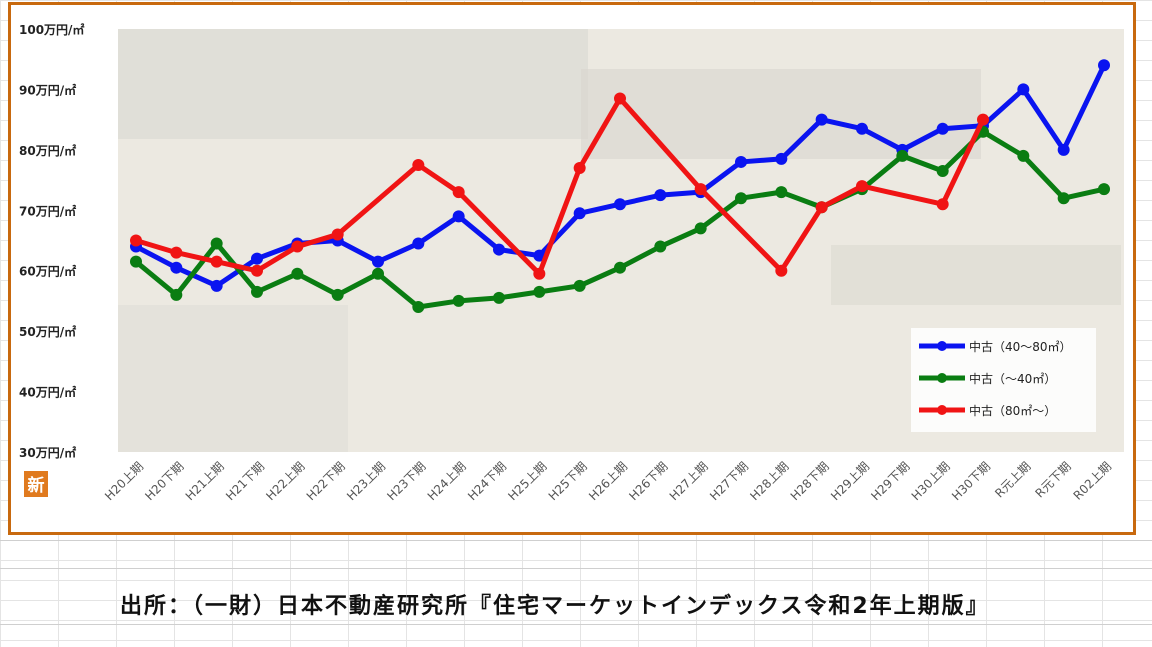 This screenshot has height=647, width=1152. Describe the element at coordinates (1012, 410) in the screenshot. I see `legend-label: 中古（80㎡～）` at that location.